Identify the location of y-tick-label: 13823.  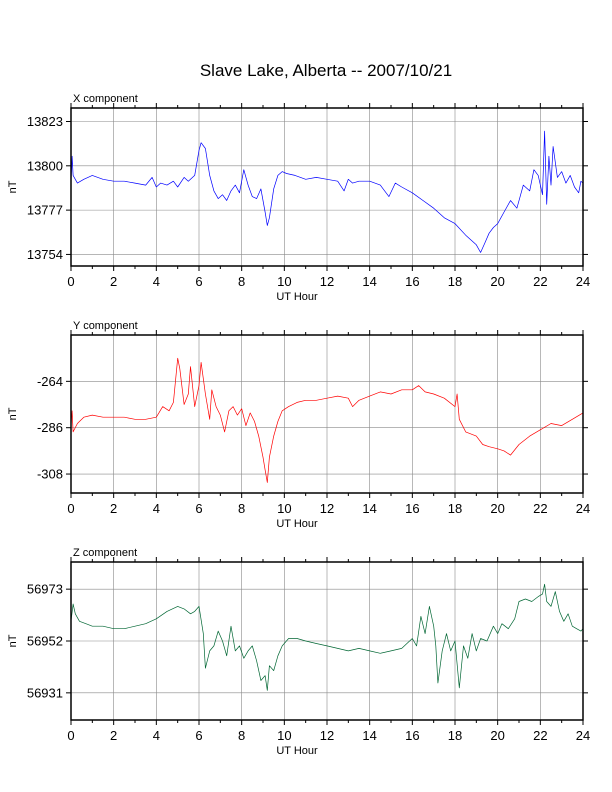
(45, 121).